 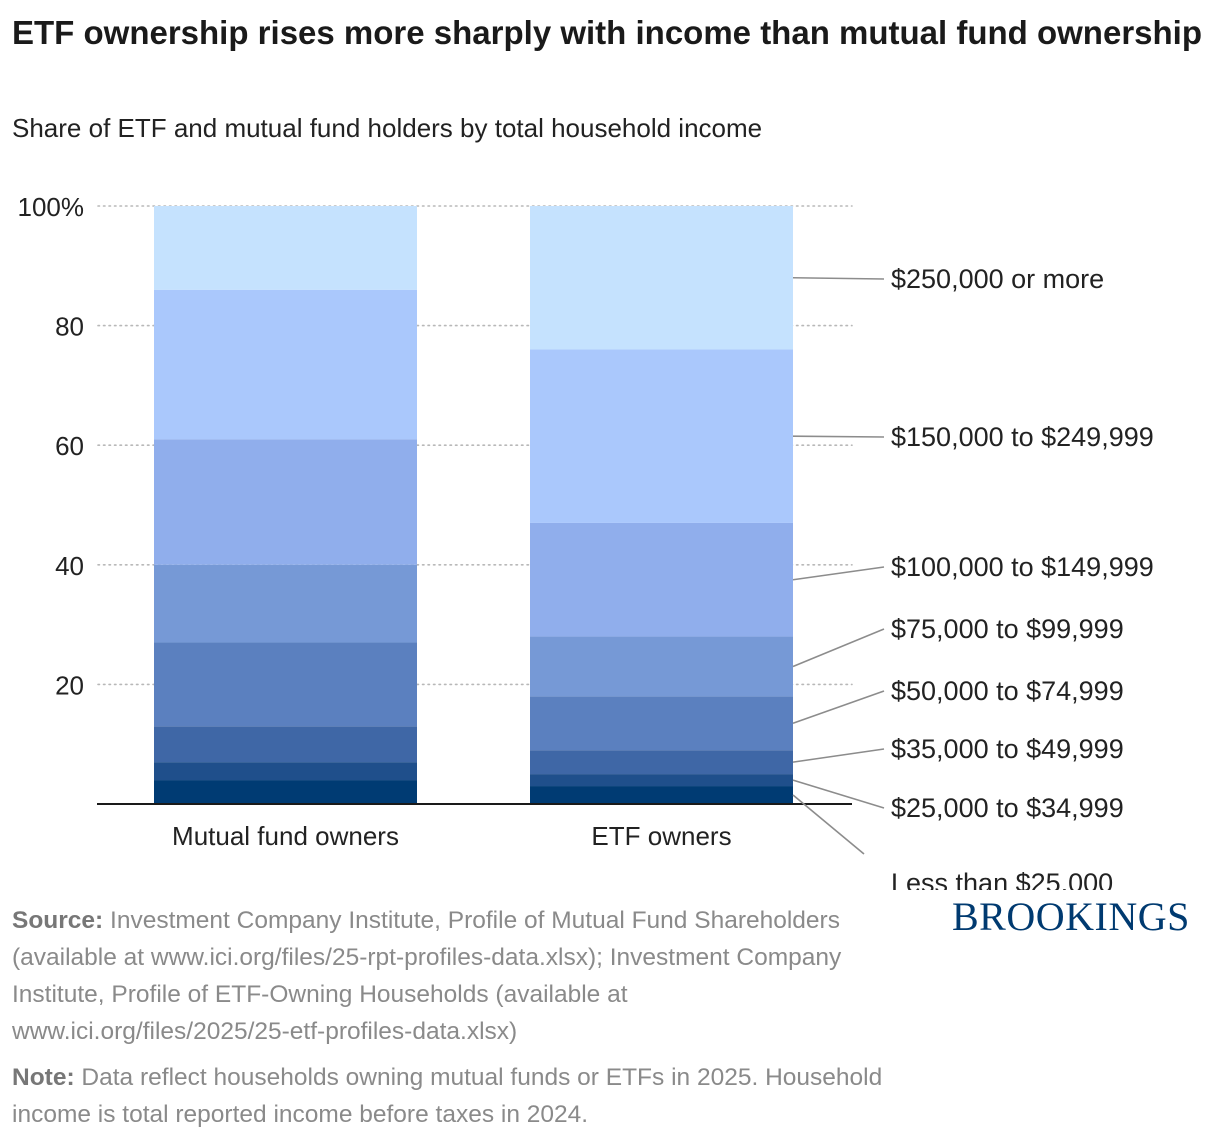 I want to click on series-label: $75,000 to $99,999, so click(x=1007, y=629).